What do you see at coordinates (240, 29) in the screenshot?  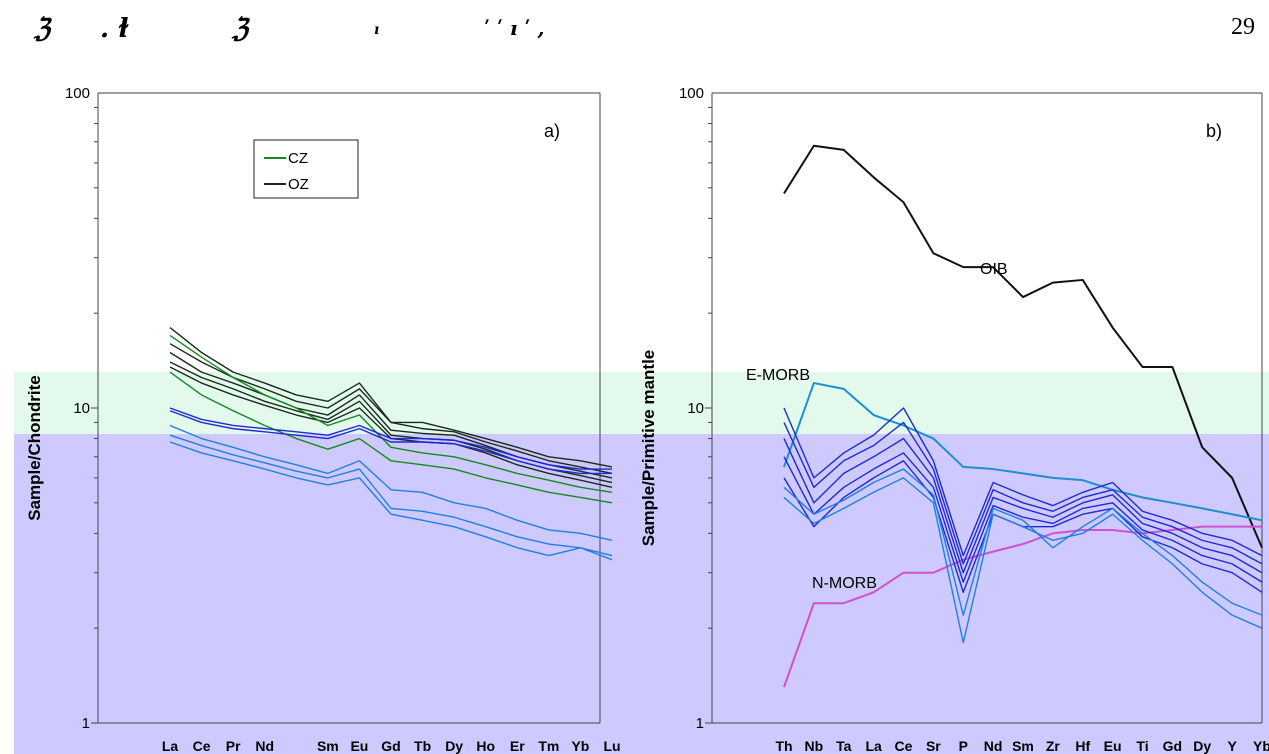 I see `header-glyph-3: ℨ` at bounding box center [240, 29].